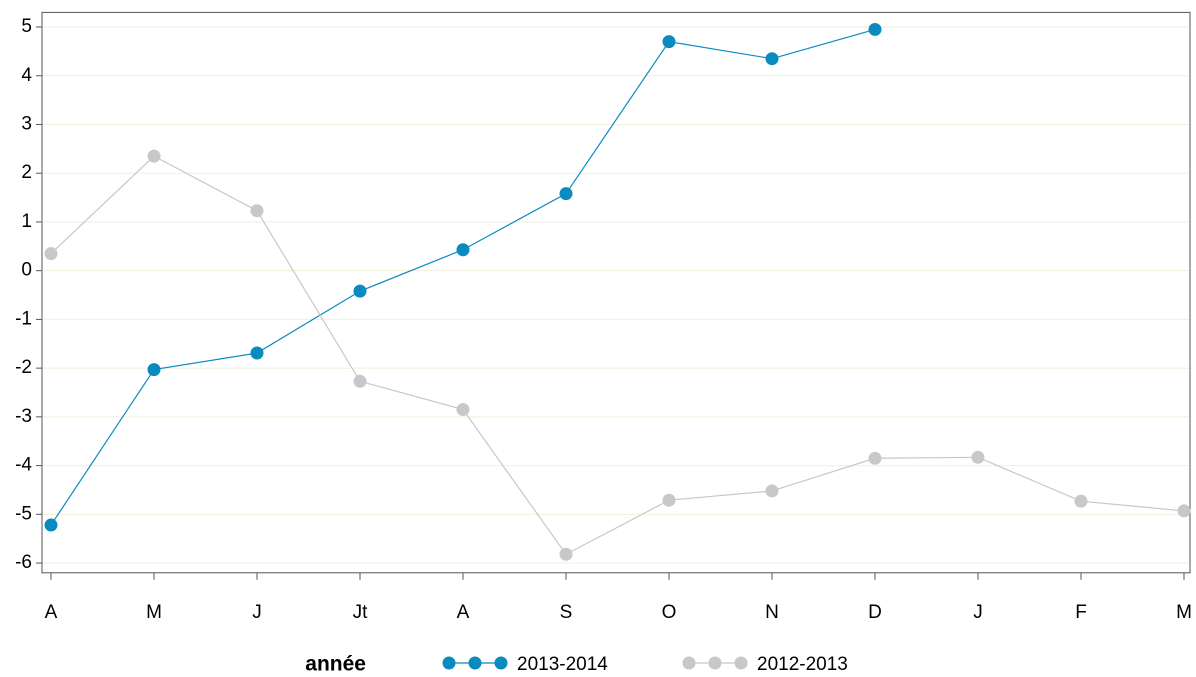 The width and height of the screenshot is (1196, 677). I want to click on y-tick-label: 3, so click(26, 123).